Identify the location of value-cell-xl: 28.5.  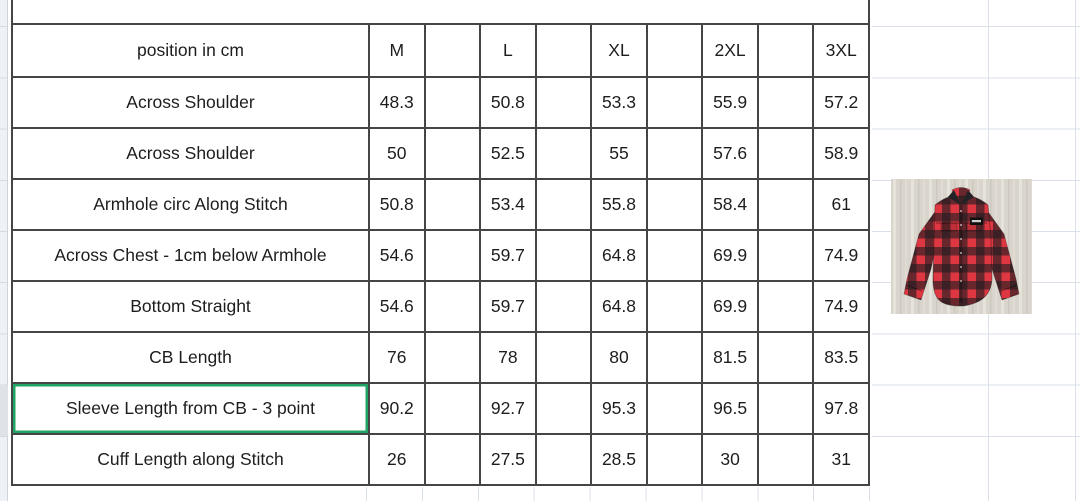
(618, 458).